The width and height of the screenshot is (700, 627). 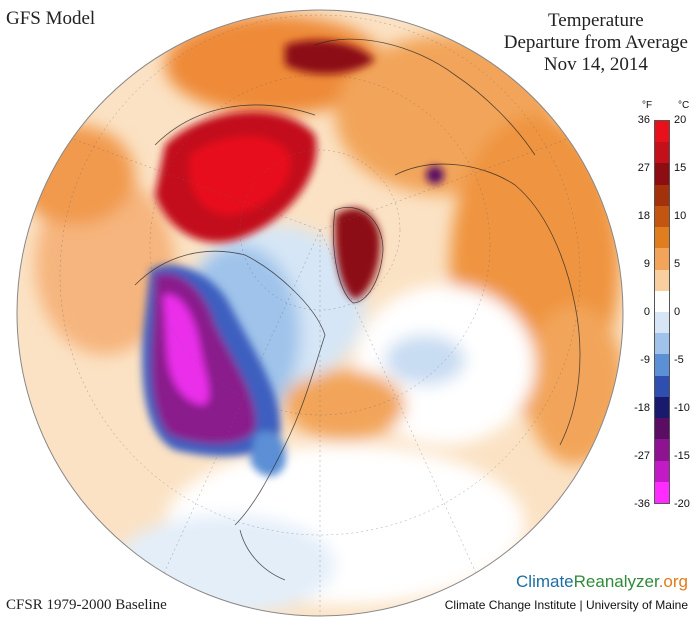 What do you see at coordinates (645, 360) in the screenshot?
I see `legend-tick-f: -9` at bounding box center [645, 360].